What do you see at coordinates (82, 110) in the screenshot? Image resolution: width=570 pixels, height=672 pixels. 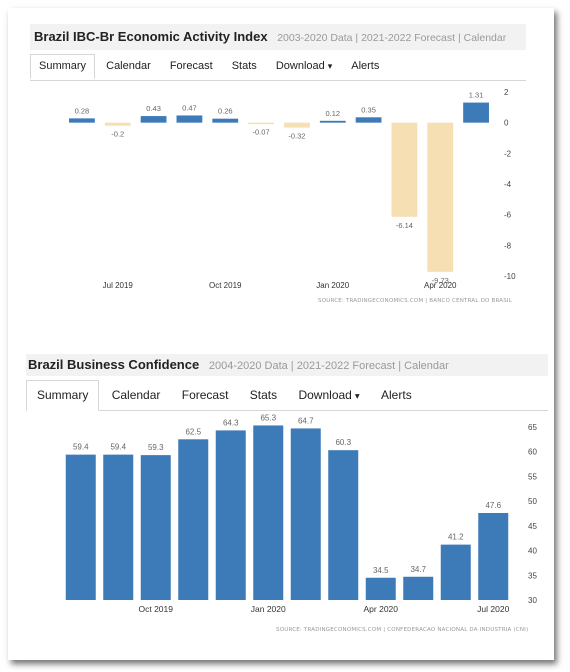 I see `data-label: 0.28` at bounding box center [82, 110].